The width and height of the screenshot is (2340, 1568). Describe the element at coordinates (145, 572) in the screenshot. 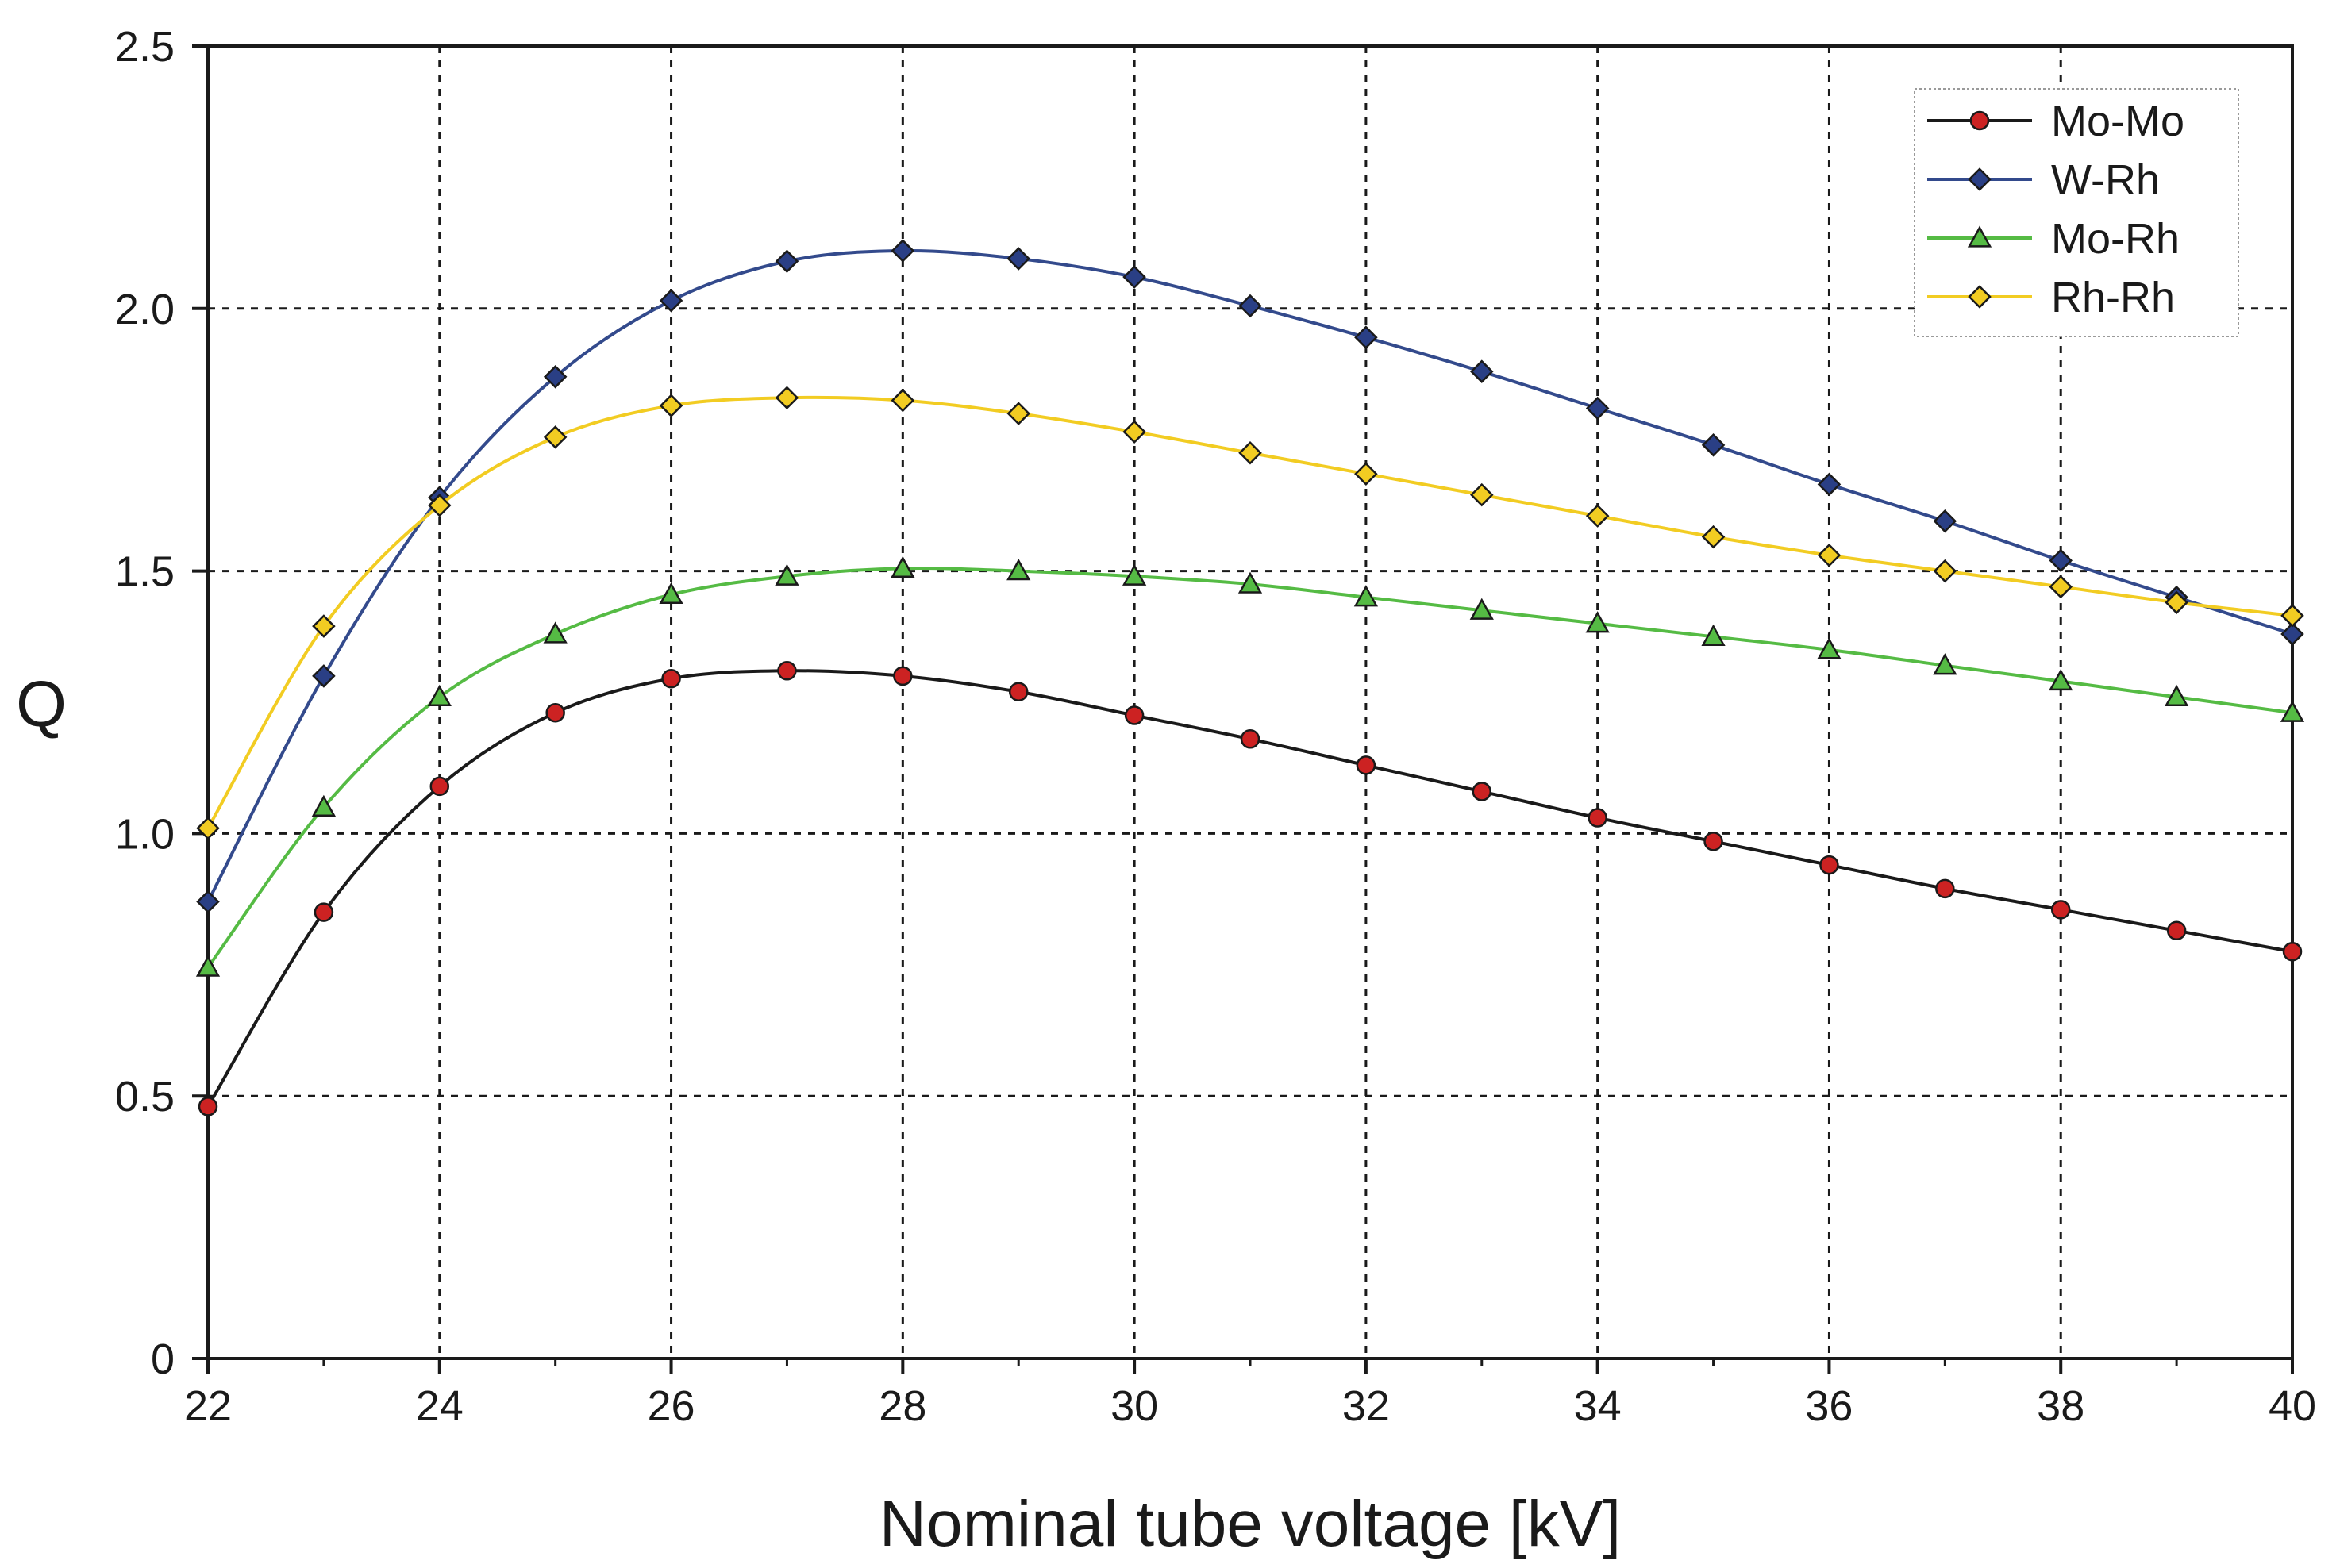

I see `y-tick-label: 1.5` at that location.